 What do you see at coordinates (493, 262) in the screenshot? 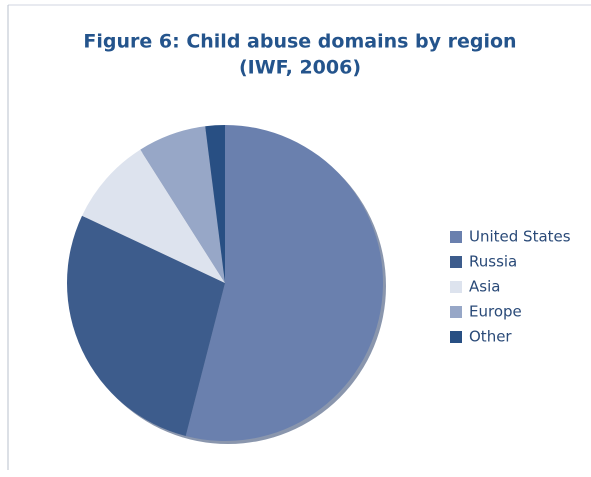
I see `legend-label: Russia` at bounding box center [493, 262].